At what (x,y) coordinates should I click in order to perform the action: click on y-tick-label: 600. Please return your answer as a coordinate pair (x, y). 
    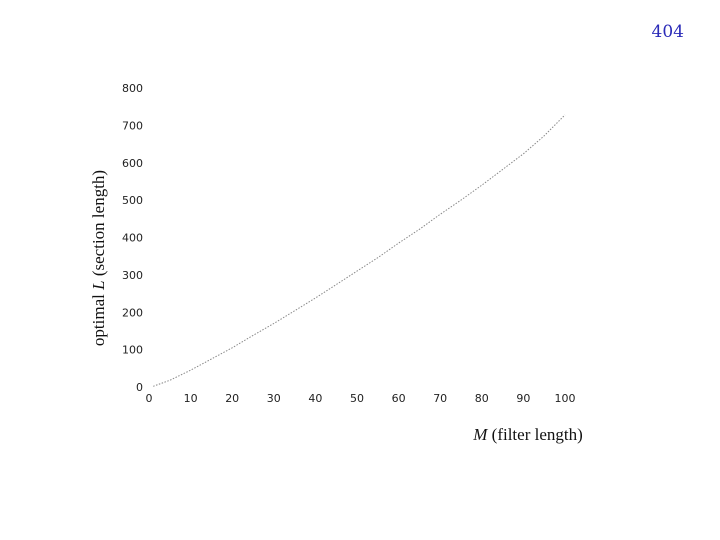
    Looking at the image, I should click on (132, 163).